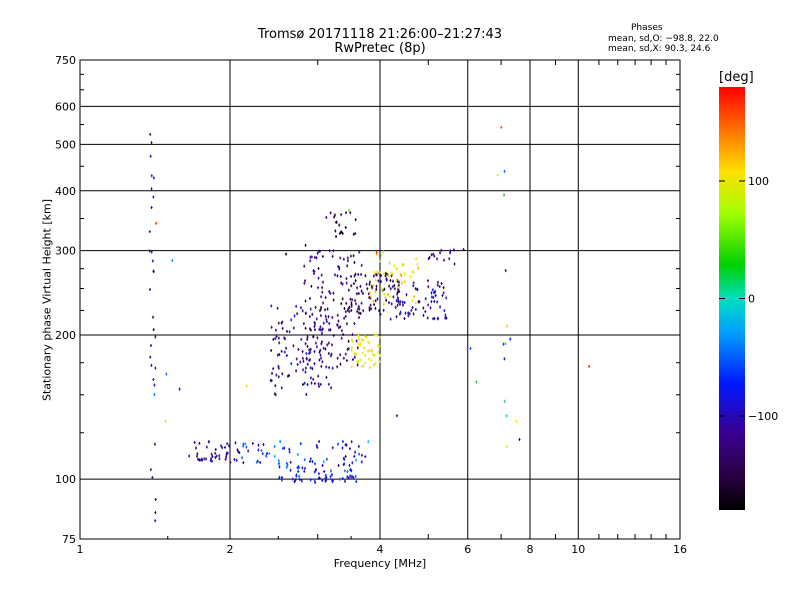  I want to click on colorbar-label: [deg], so click(736, 77).